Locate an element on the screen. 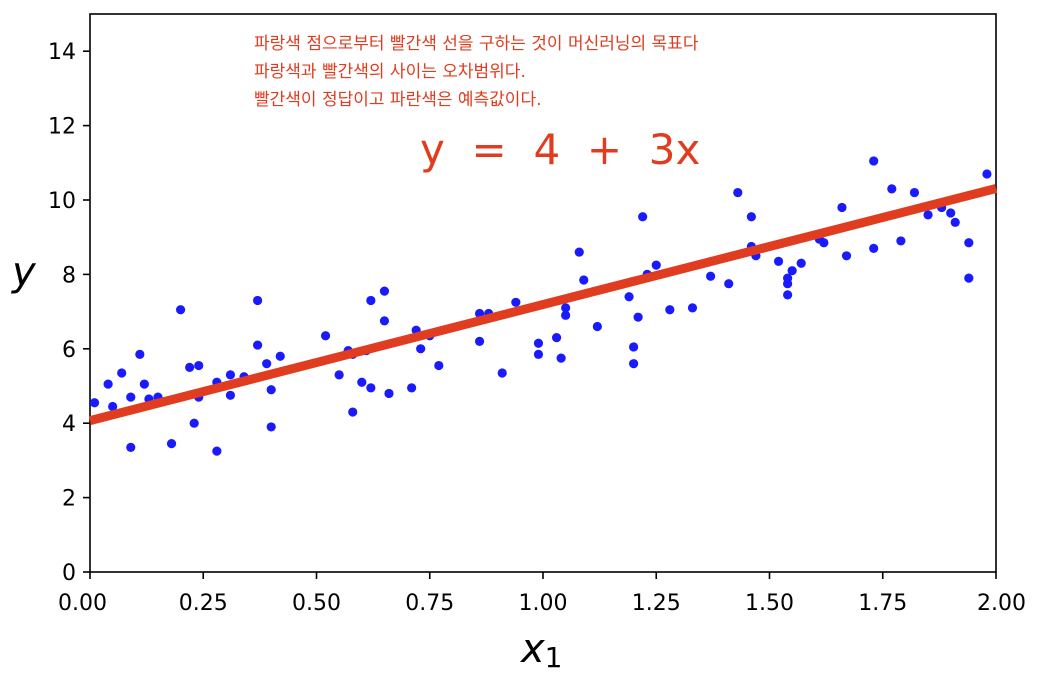  y-tick-label: 2 is located at coordinates (69, 499).